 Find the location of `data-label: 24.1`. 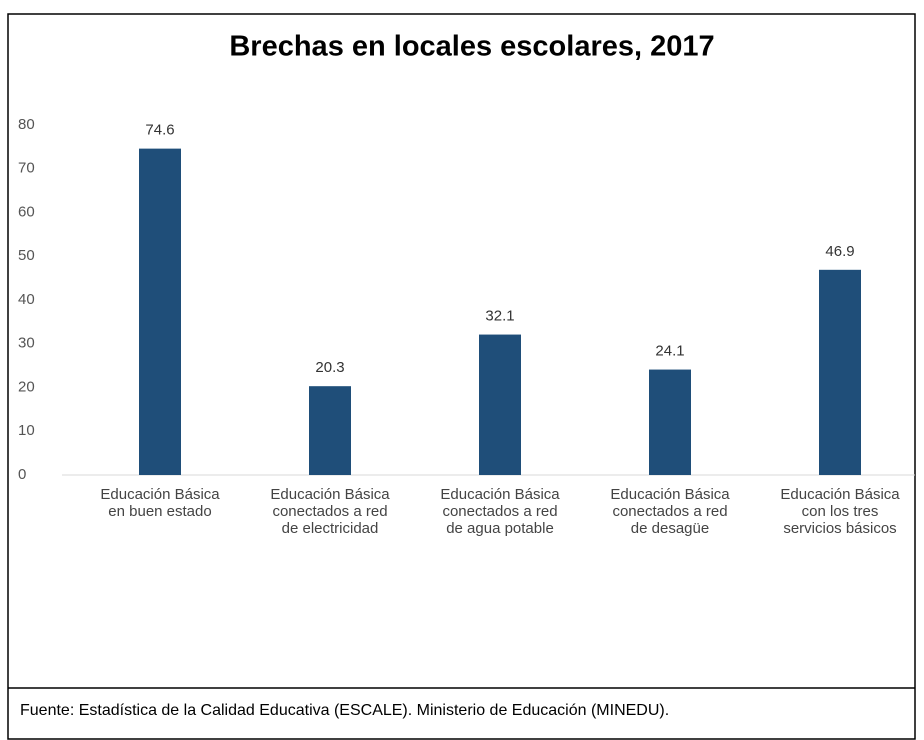

data-label: 24.1 is located at coordinates (669, 351).